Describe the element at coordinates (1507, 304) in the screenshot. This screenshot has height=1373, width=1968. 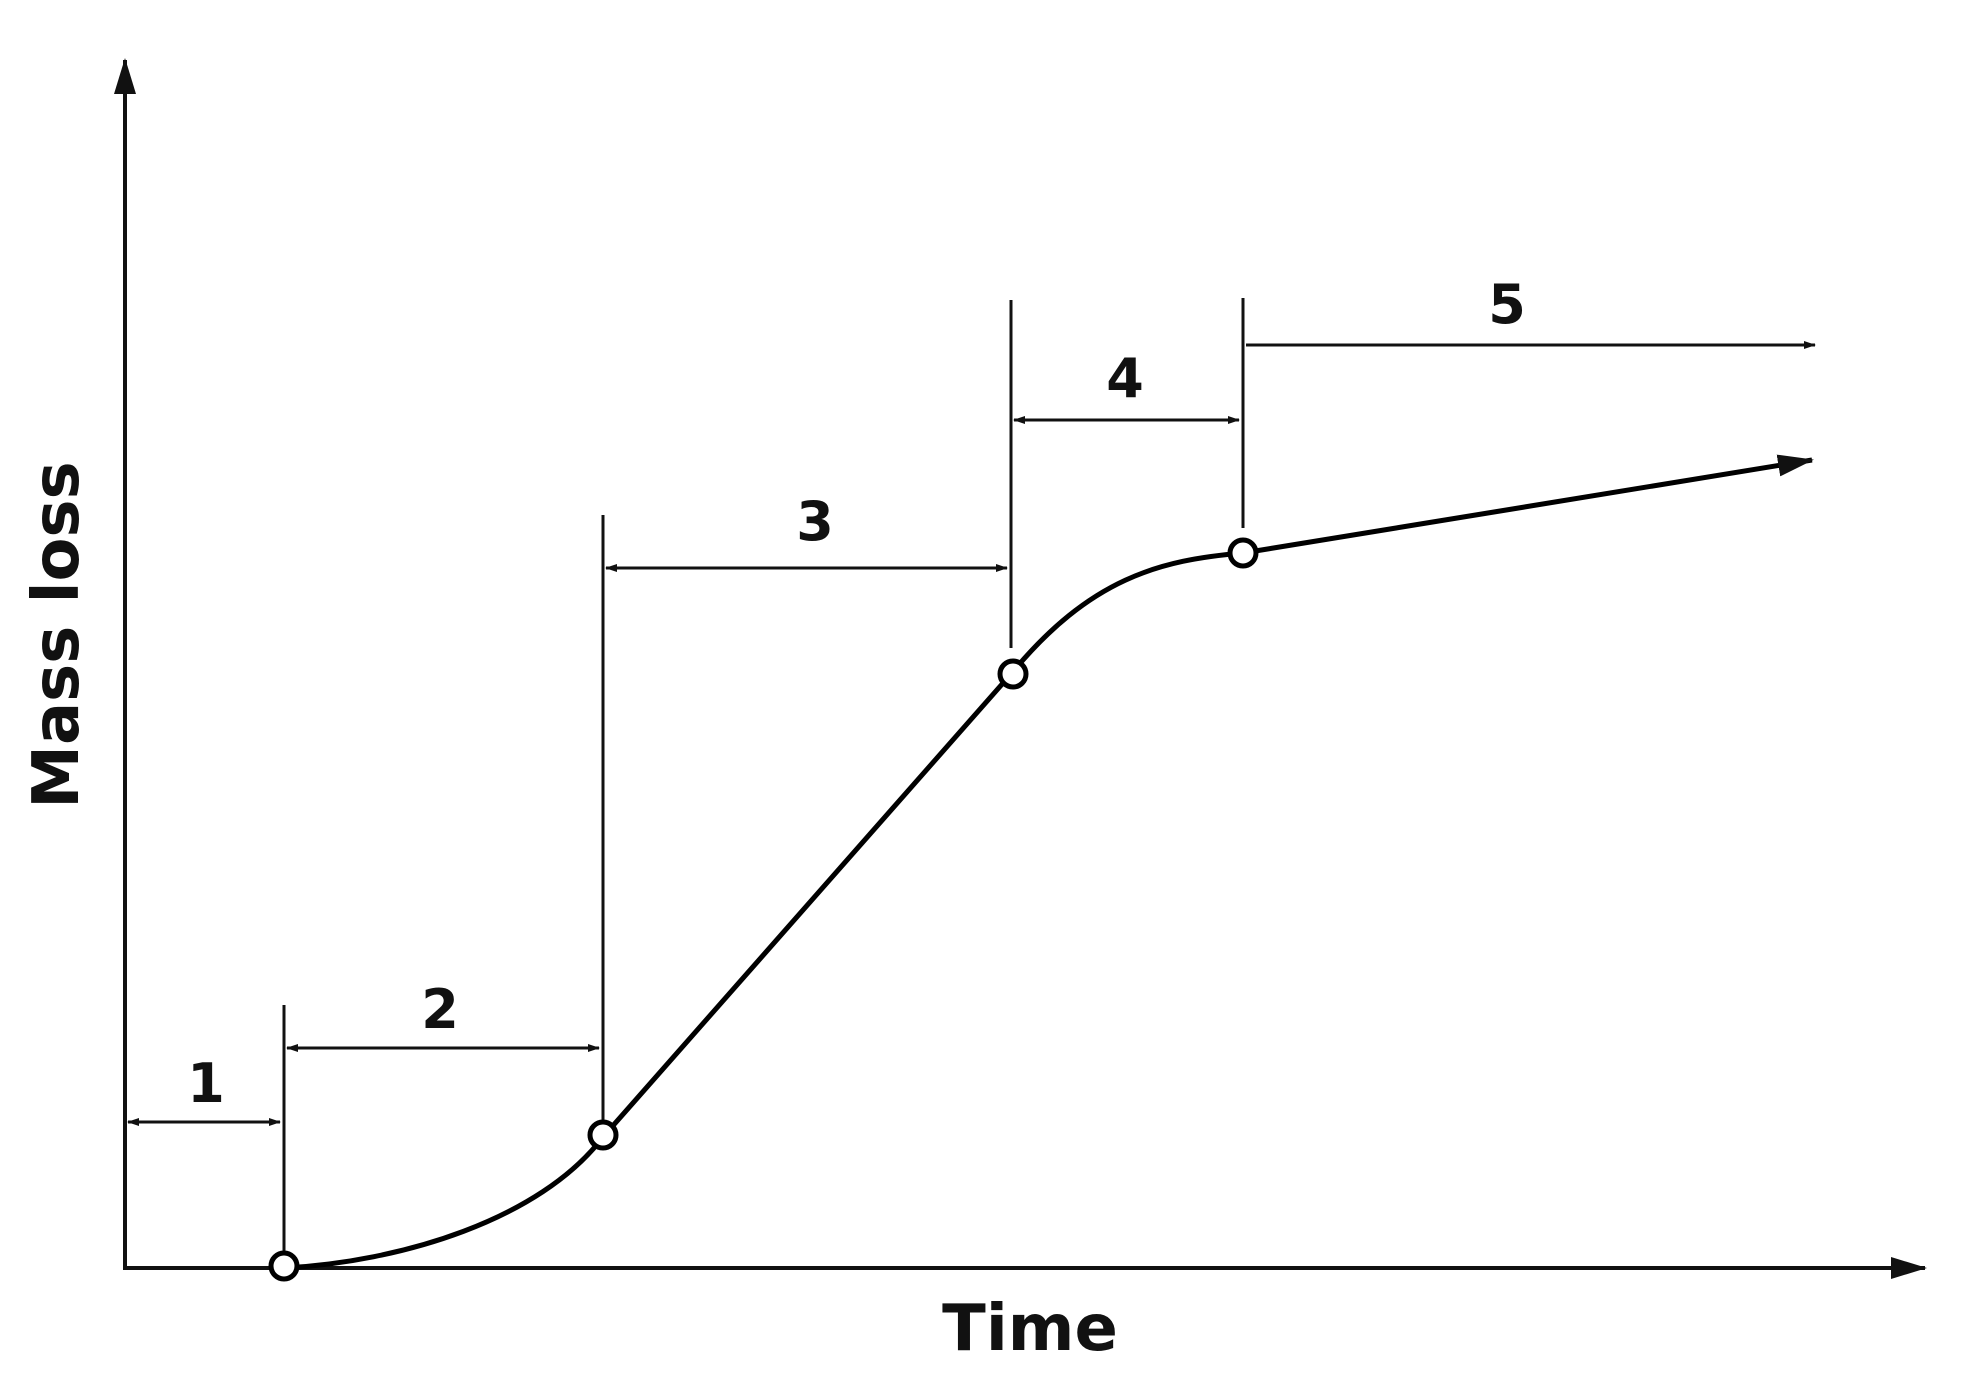
I see `stage-5-label: 5` at that location.